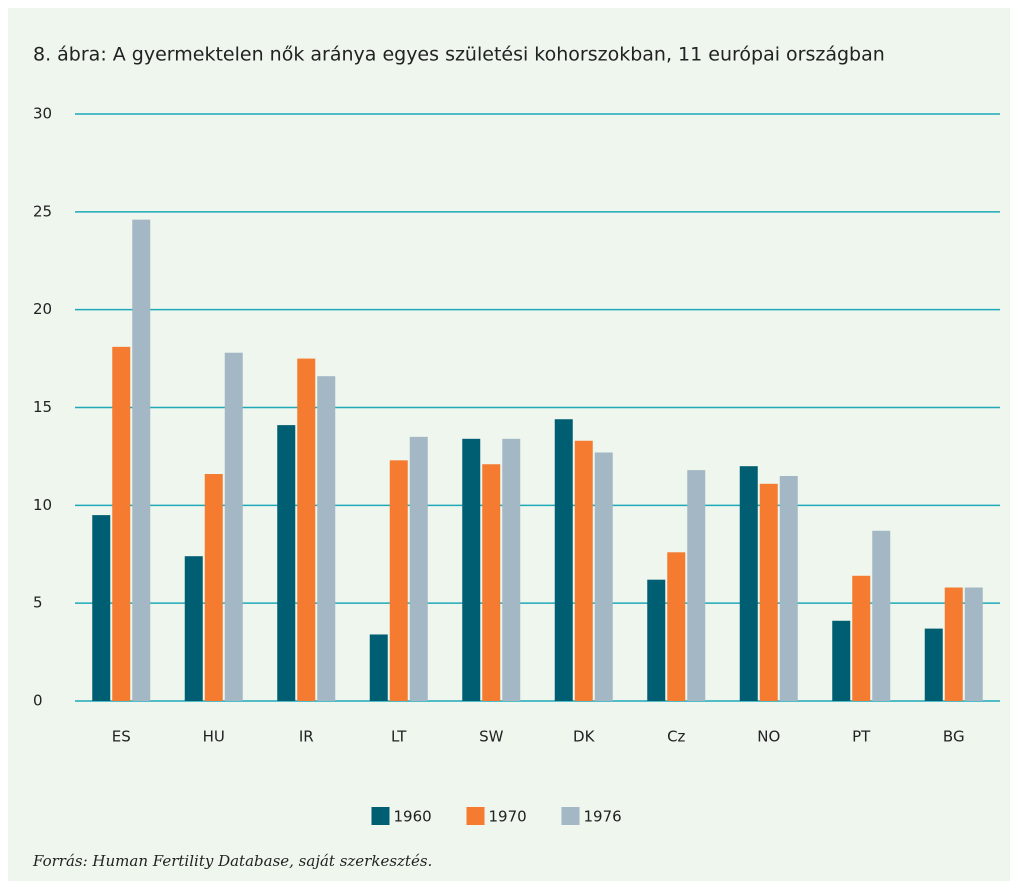 Image resolution: width=1018 pixels, height=889 pixels. Describe the element at coordinates (584, 737) in the screenshot. I see `x-tick-label: DK` at that location.